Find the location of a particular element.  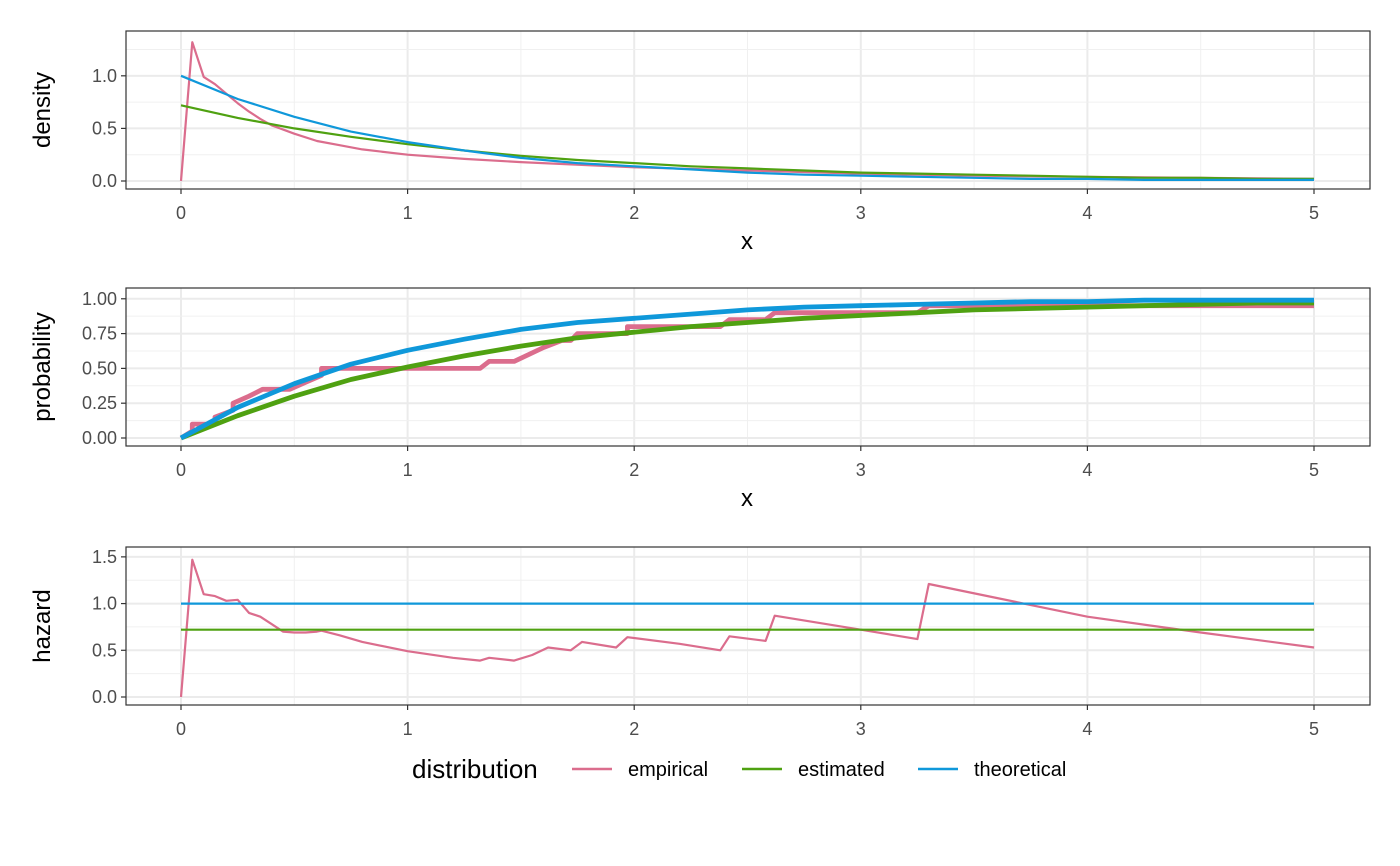

y-axis-title: density is located at coordinates (42, 110).